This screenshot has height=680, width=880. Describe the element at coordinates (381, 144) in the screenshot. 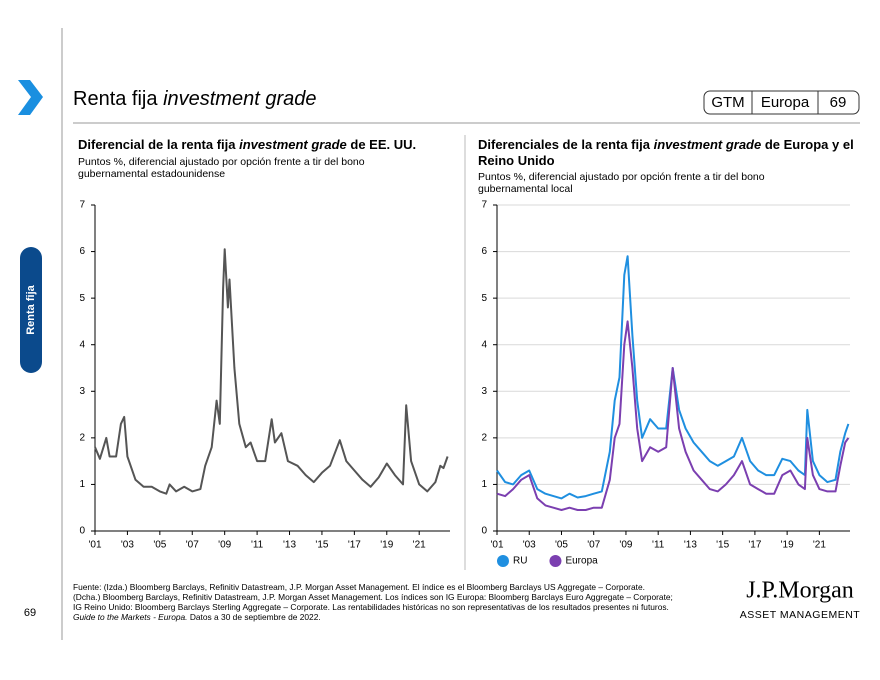

I see `chart-title-text: de EE. UU.` at that location.